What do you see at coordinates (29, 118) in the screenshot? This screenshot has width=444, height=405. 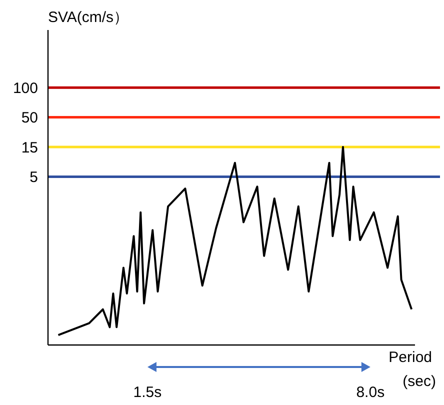 I see `text: 50` at bounding box center [29, 118].